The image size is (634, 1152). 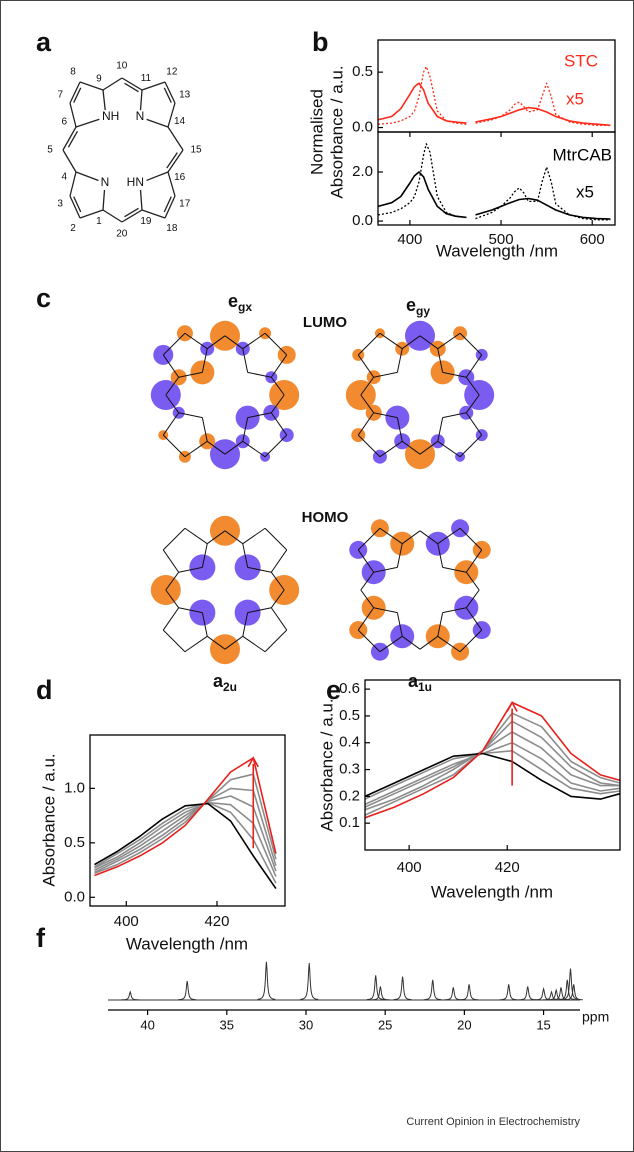 What do you see at coordinates (147, 1024) in the screenshot?
I see `x-tick-label: 40` at bounding box center [147, 1024].